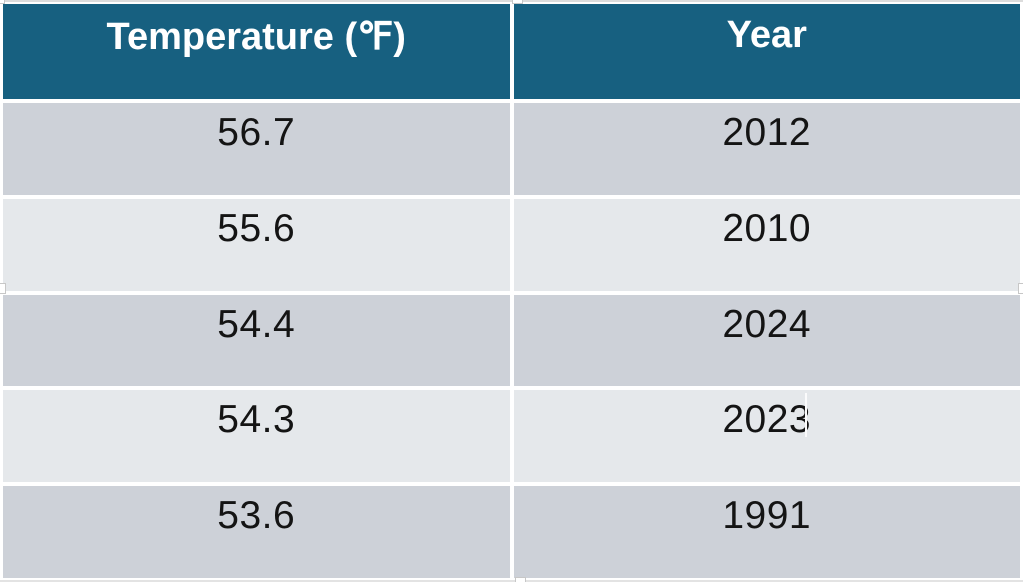  I want to click on header-cell-year: Year, so click(766, 51).